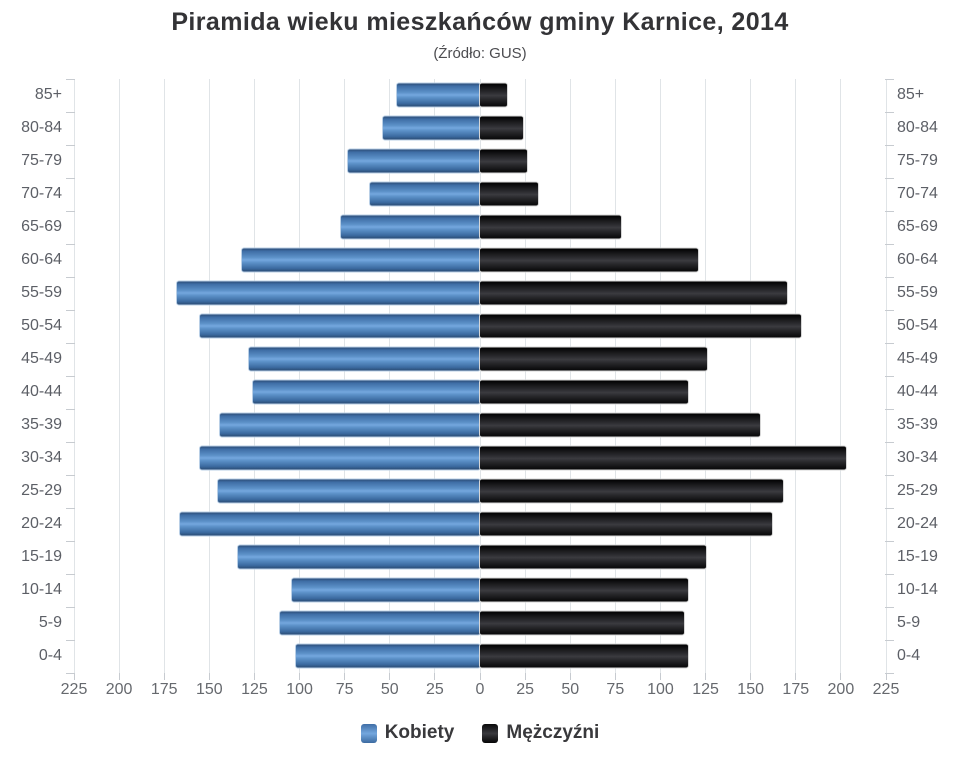 This screenshot has height=768, width=960. Describe the element at coordinates (50, 656) in the screenshot. I see `y-label-left-0-4: 0-4` at that location.